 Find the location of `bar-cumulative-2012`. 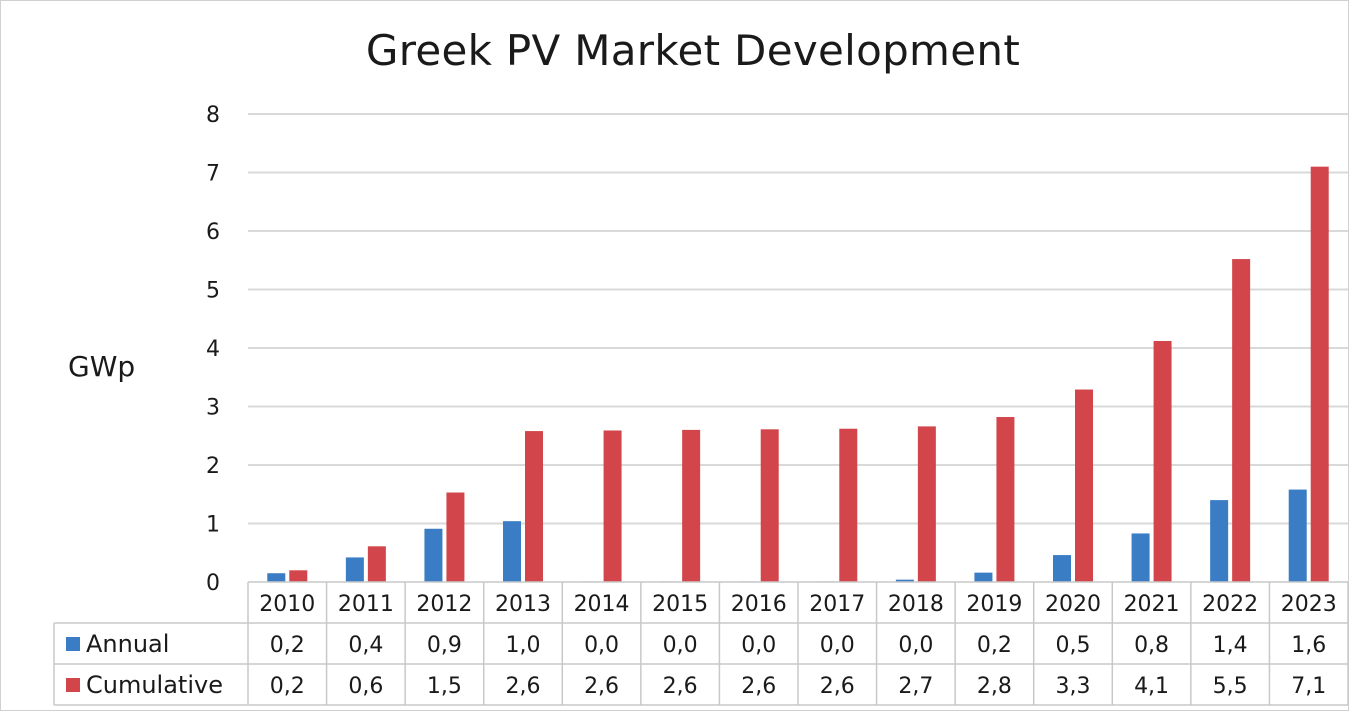

bar-cumulative-2012 is located at coordinates (455, 537).